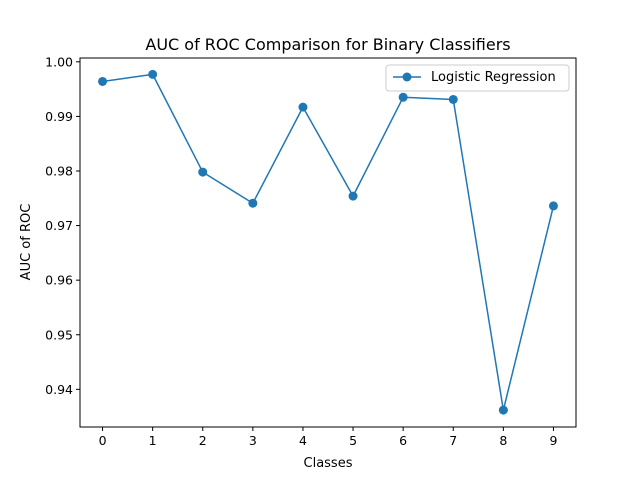 This screenshot has height=480, width=640. I want to click on x-tick-label: 2, so click(203, 440).